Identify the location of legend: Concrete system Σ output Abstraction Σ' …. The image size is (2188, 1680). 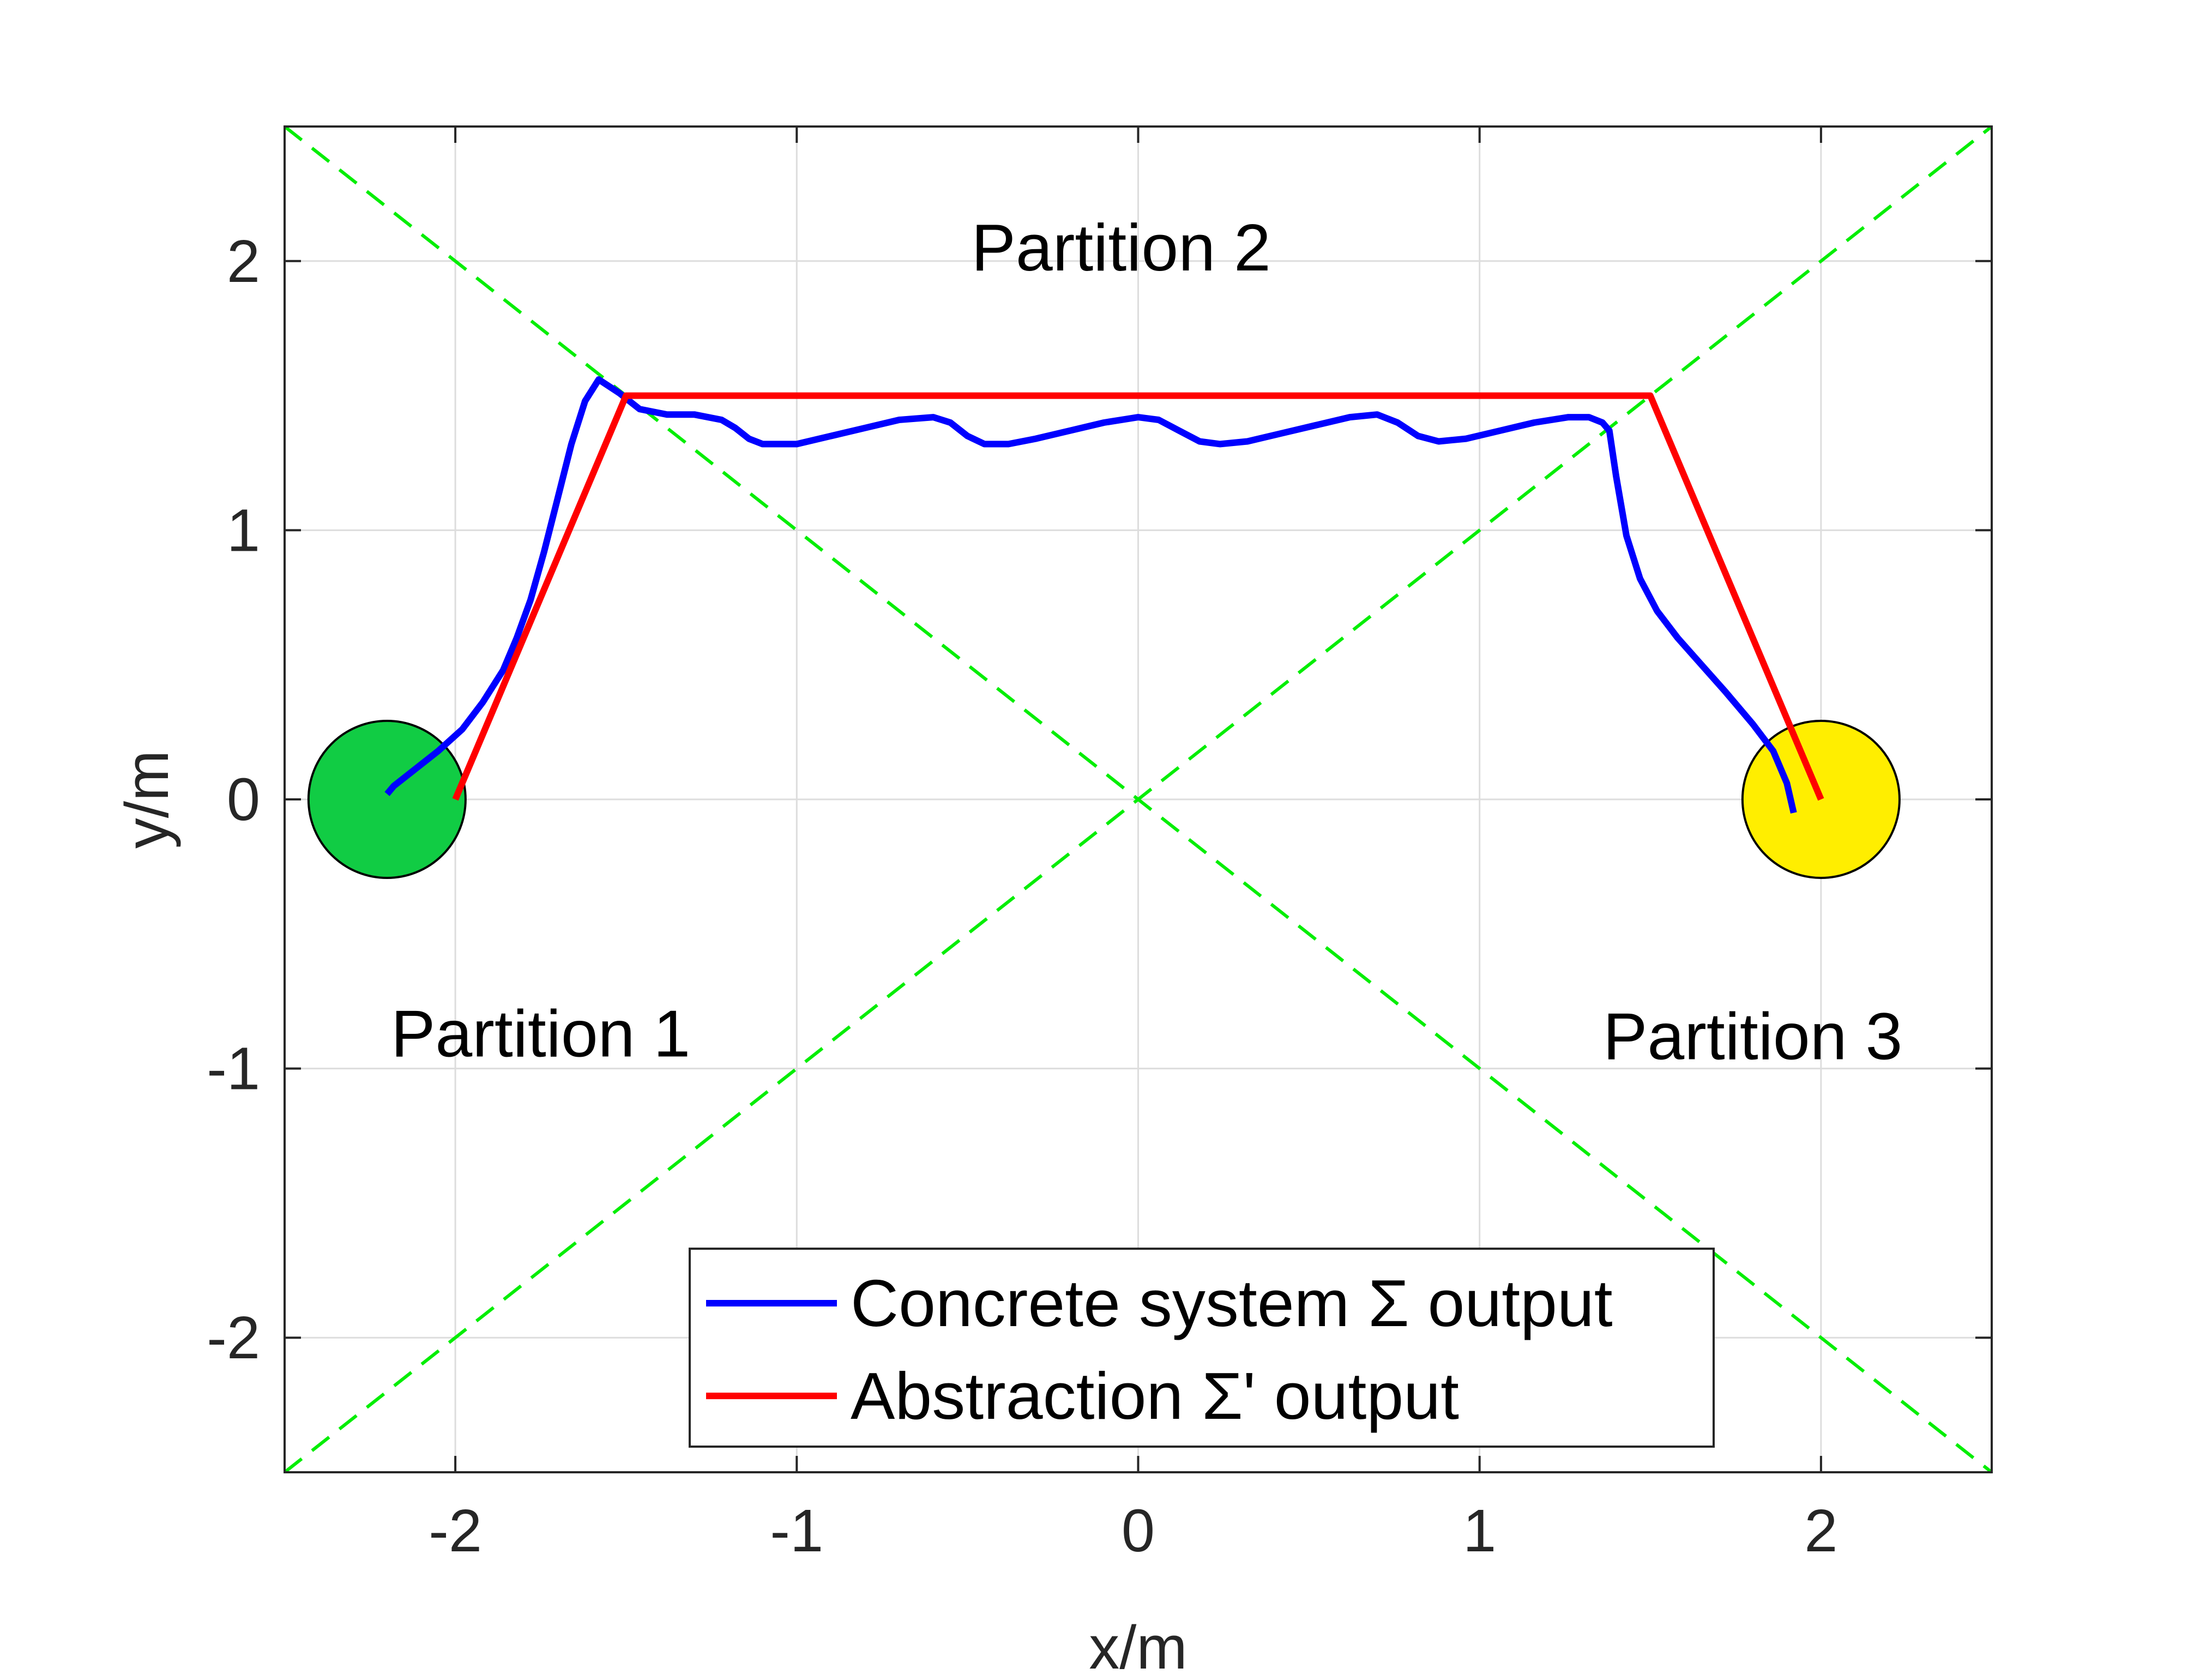
(1202, 1348).